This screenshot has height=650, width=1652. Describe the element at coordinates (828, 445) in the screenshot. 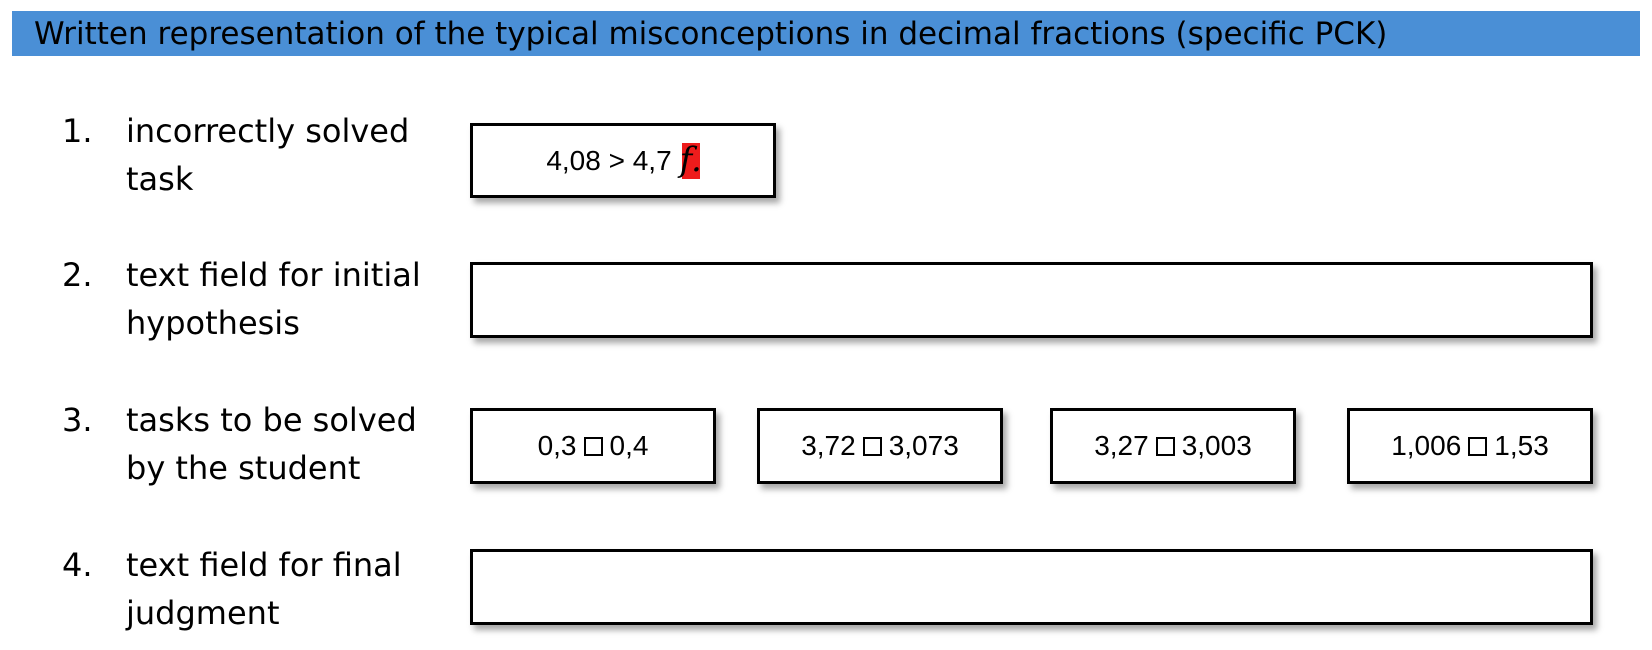

I see `task-left-value: 3,72` at that location.